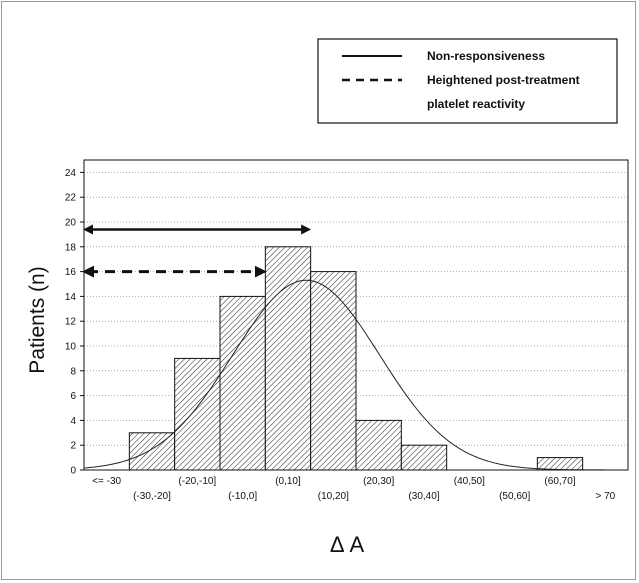 Image resolution: width=639 pixels, height=583 pixels. What do you see at coordinates (73, 396) in the screenshot?
I see `y-tick-label: 6` at bounding box center [73, 396].